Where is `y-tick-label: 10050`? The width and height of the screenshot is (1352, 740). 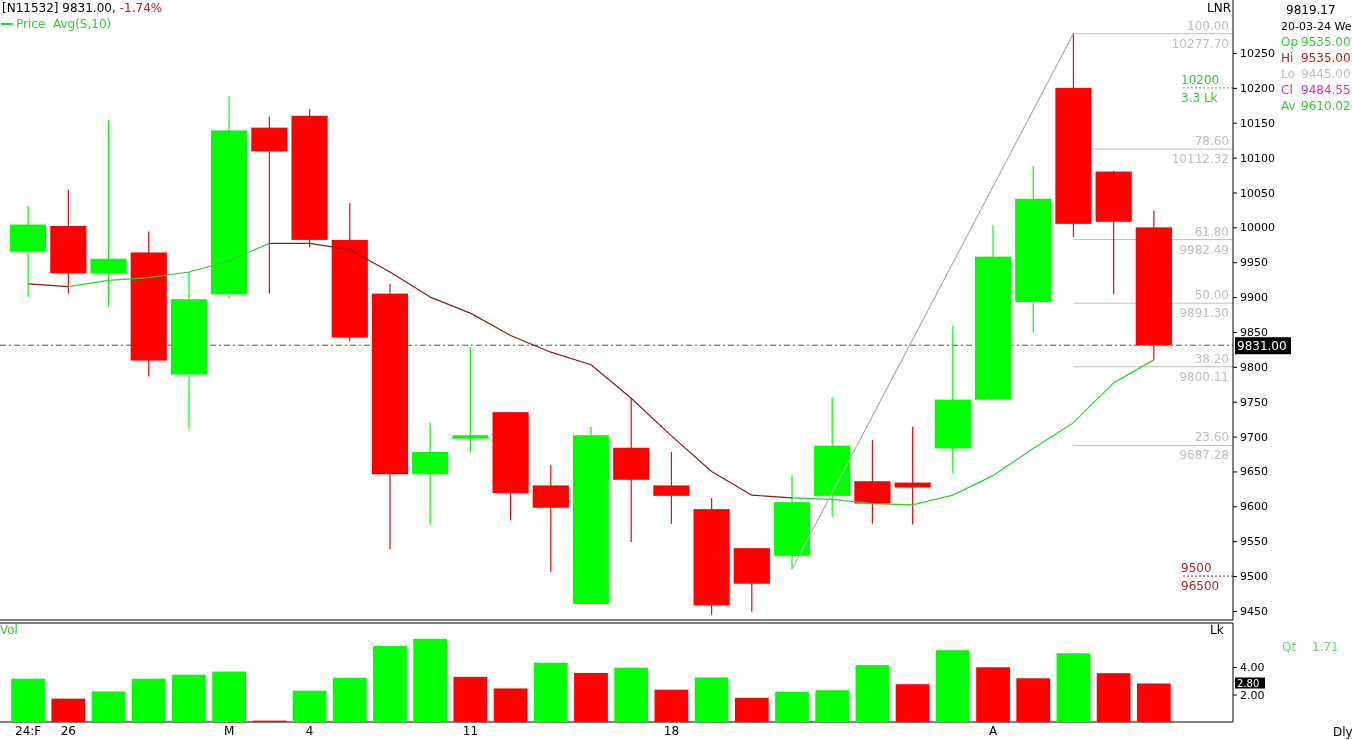
y-tick-label: 10050 is located at coordinates (1257, 193).